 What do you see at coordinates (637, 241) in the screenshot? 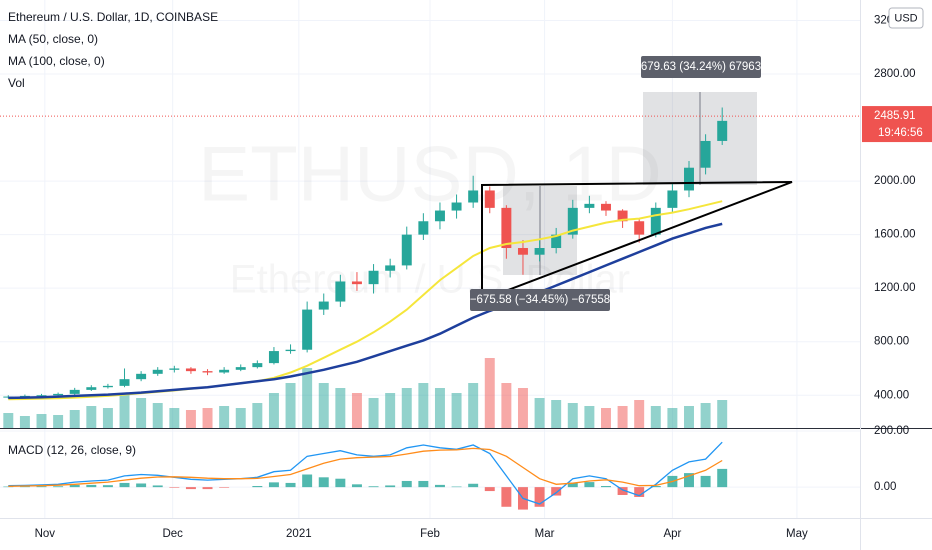
I see `triangle-drawing` at bounding box center [637, 241].